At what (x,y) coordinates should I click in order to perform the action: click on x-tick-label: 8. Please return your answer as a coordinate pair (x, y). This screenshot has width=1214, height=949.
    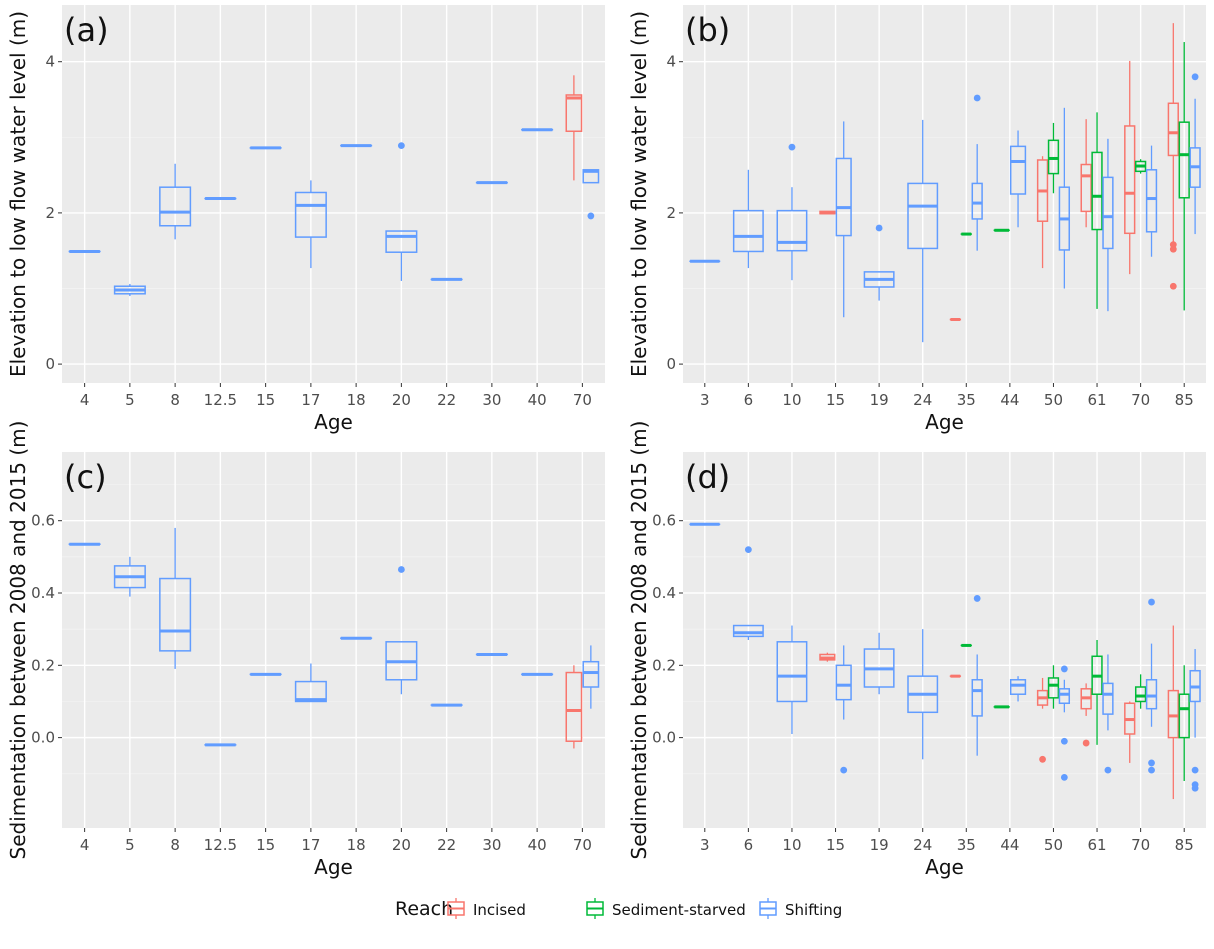
    Looking at the image, I should click on (175, 845).